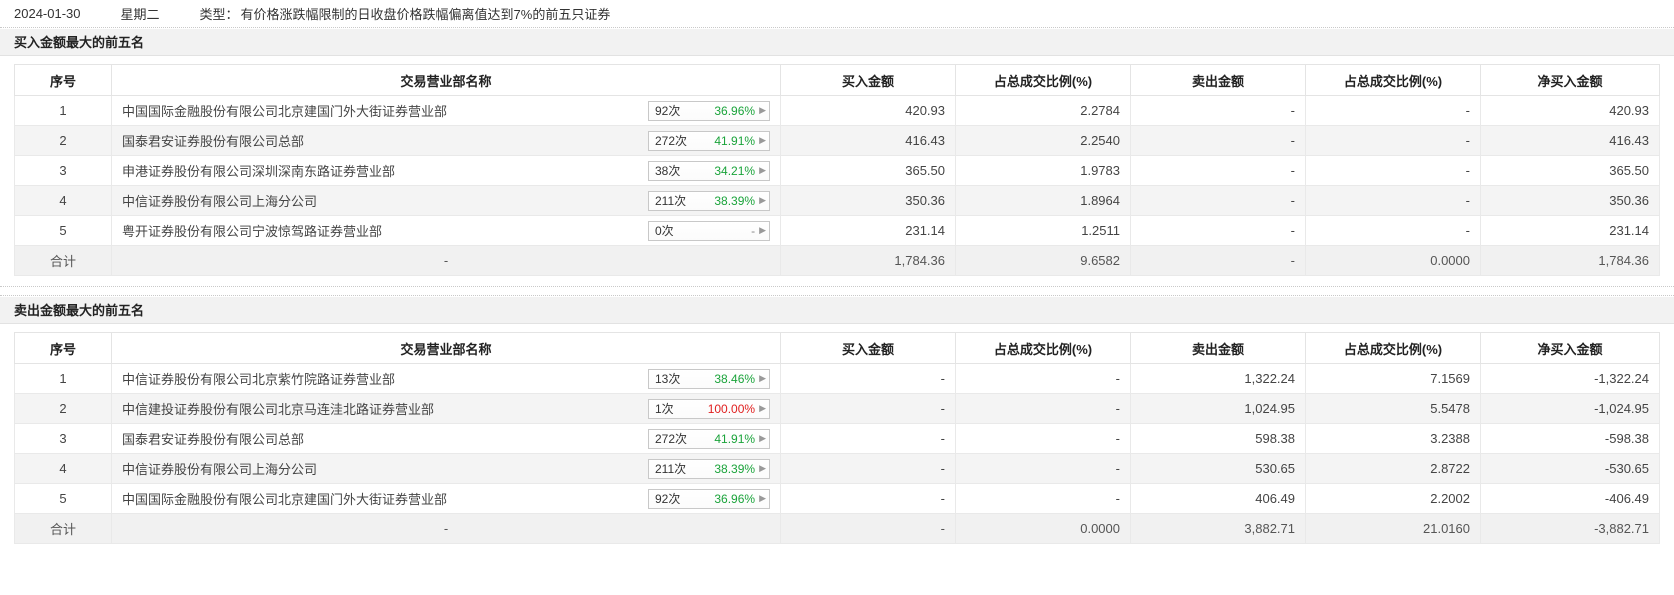  I want to click on row-index: 1, so click(63, 110).